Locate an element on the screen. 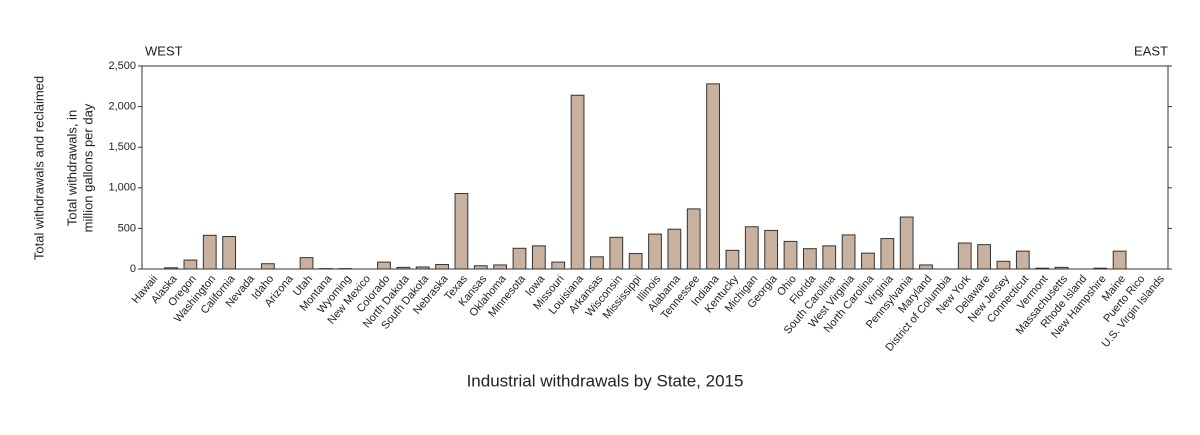 The width and height of the screenshot is (1200, 435). east-annotation: EAST is located at coordinates (1151, 50).